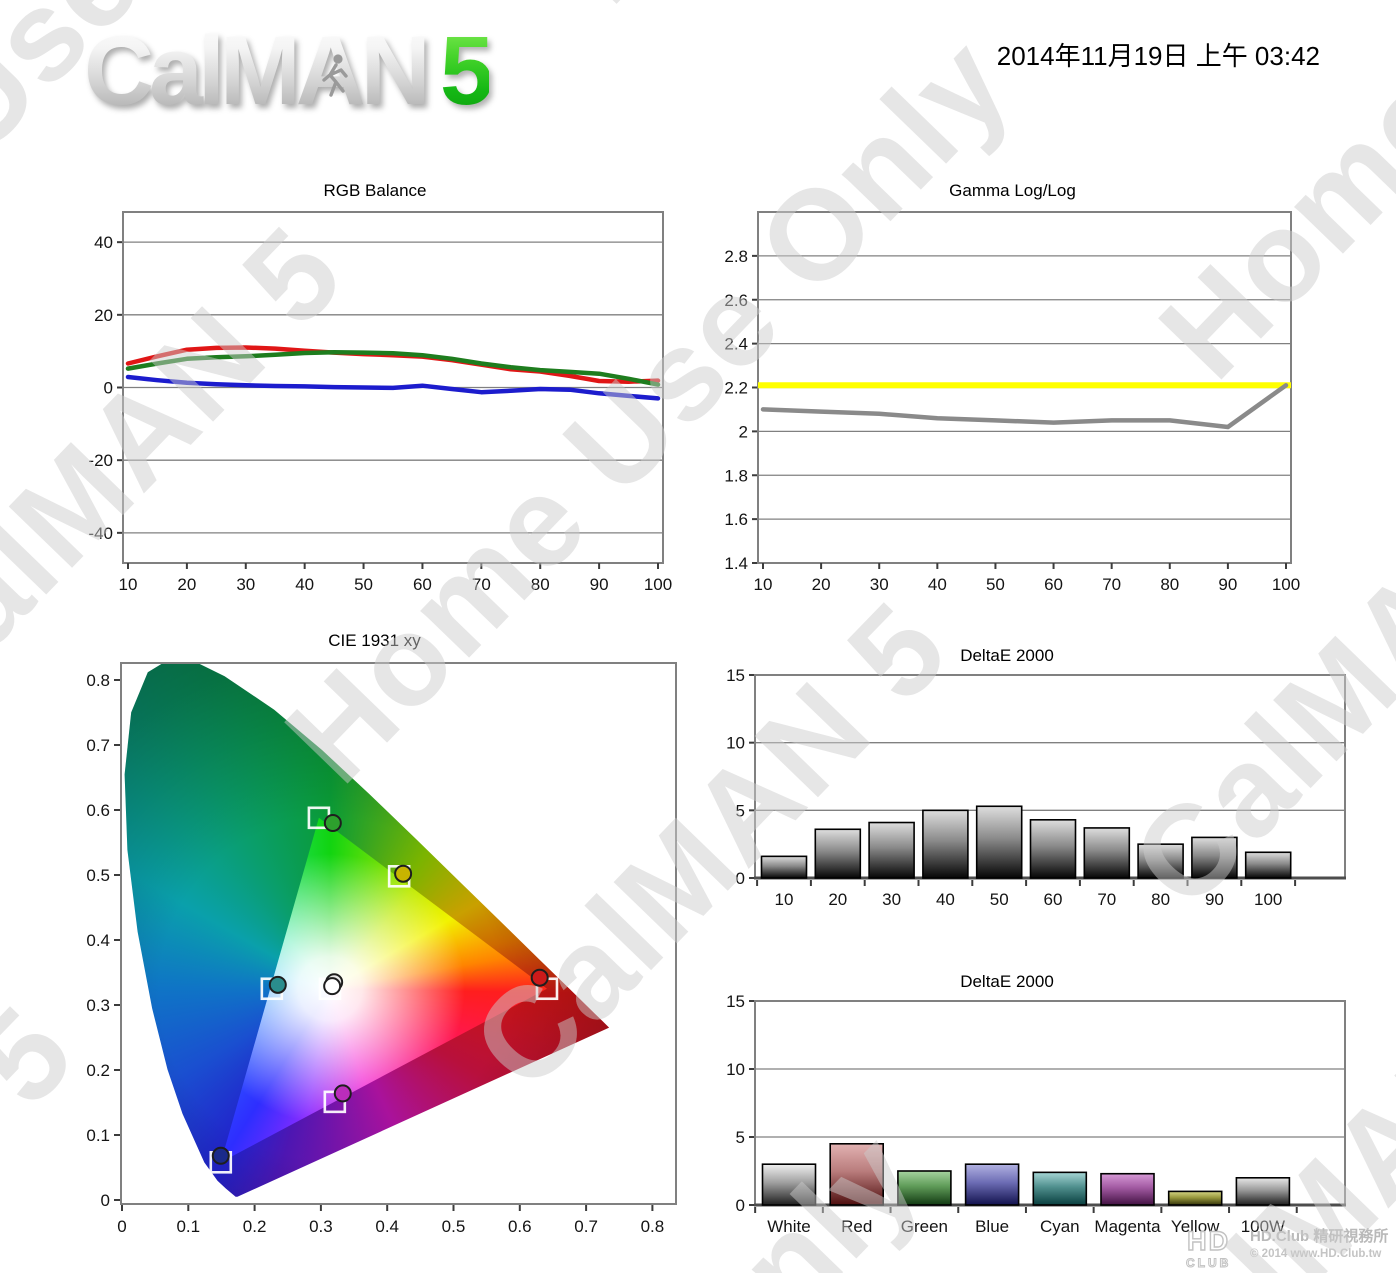  I want to click on svg-text: 1.8, so click(736, 475).